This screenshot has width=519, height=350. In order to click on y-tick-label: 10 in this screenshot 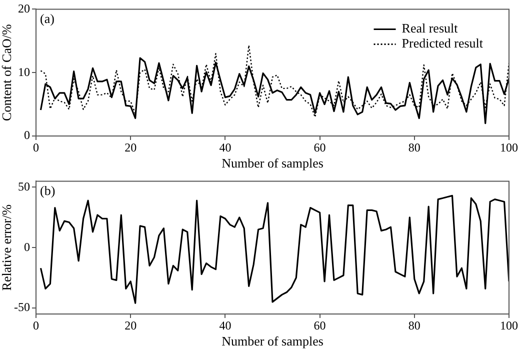, I will do `click(24, 71)`.